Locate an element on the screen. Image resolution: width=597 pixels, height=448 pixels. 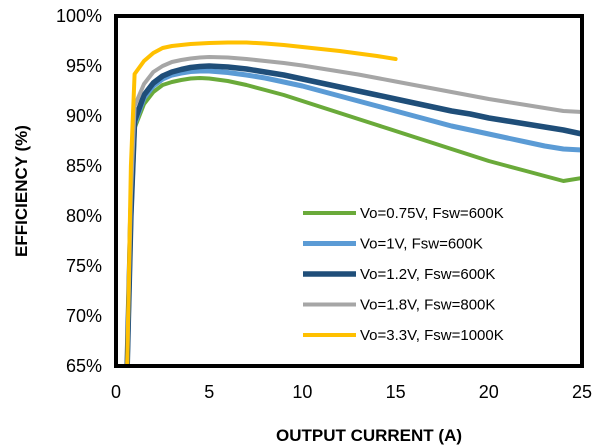
x-tick-label: 0 is located at coordinates (116, 392).